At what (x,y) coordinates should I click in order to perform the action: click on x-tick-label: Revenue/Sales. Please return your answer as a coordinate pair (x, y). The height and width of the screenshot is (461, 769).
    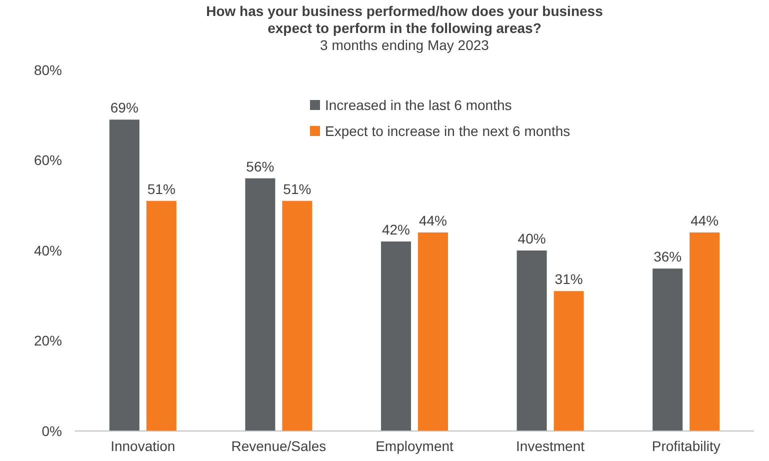
    Looking at the image, I should click on (278, 446).